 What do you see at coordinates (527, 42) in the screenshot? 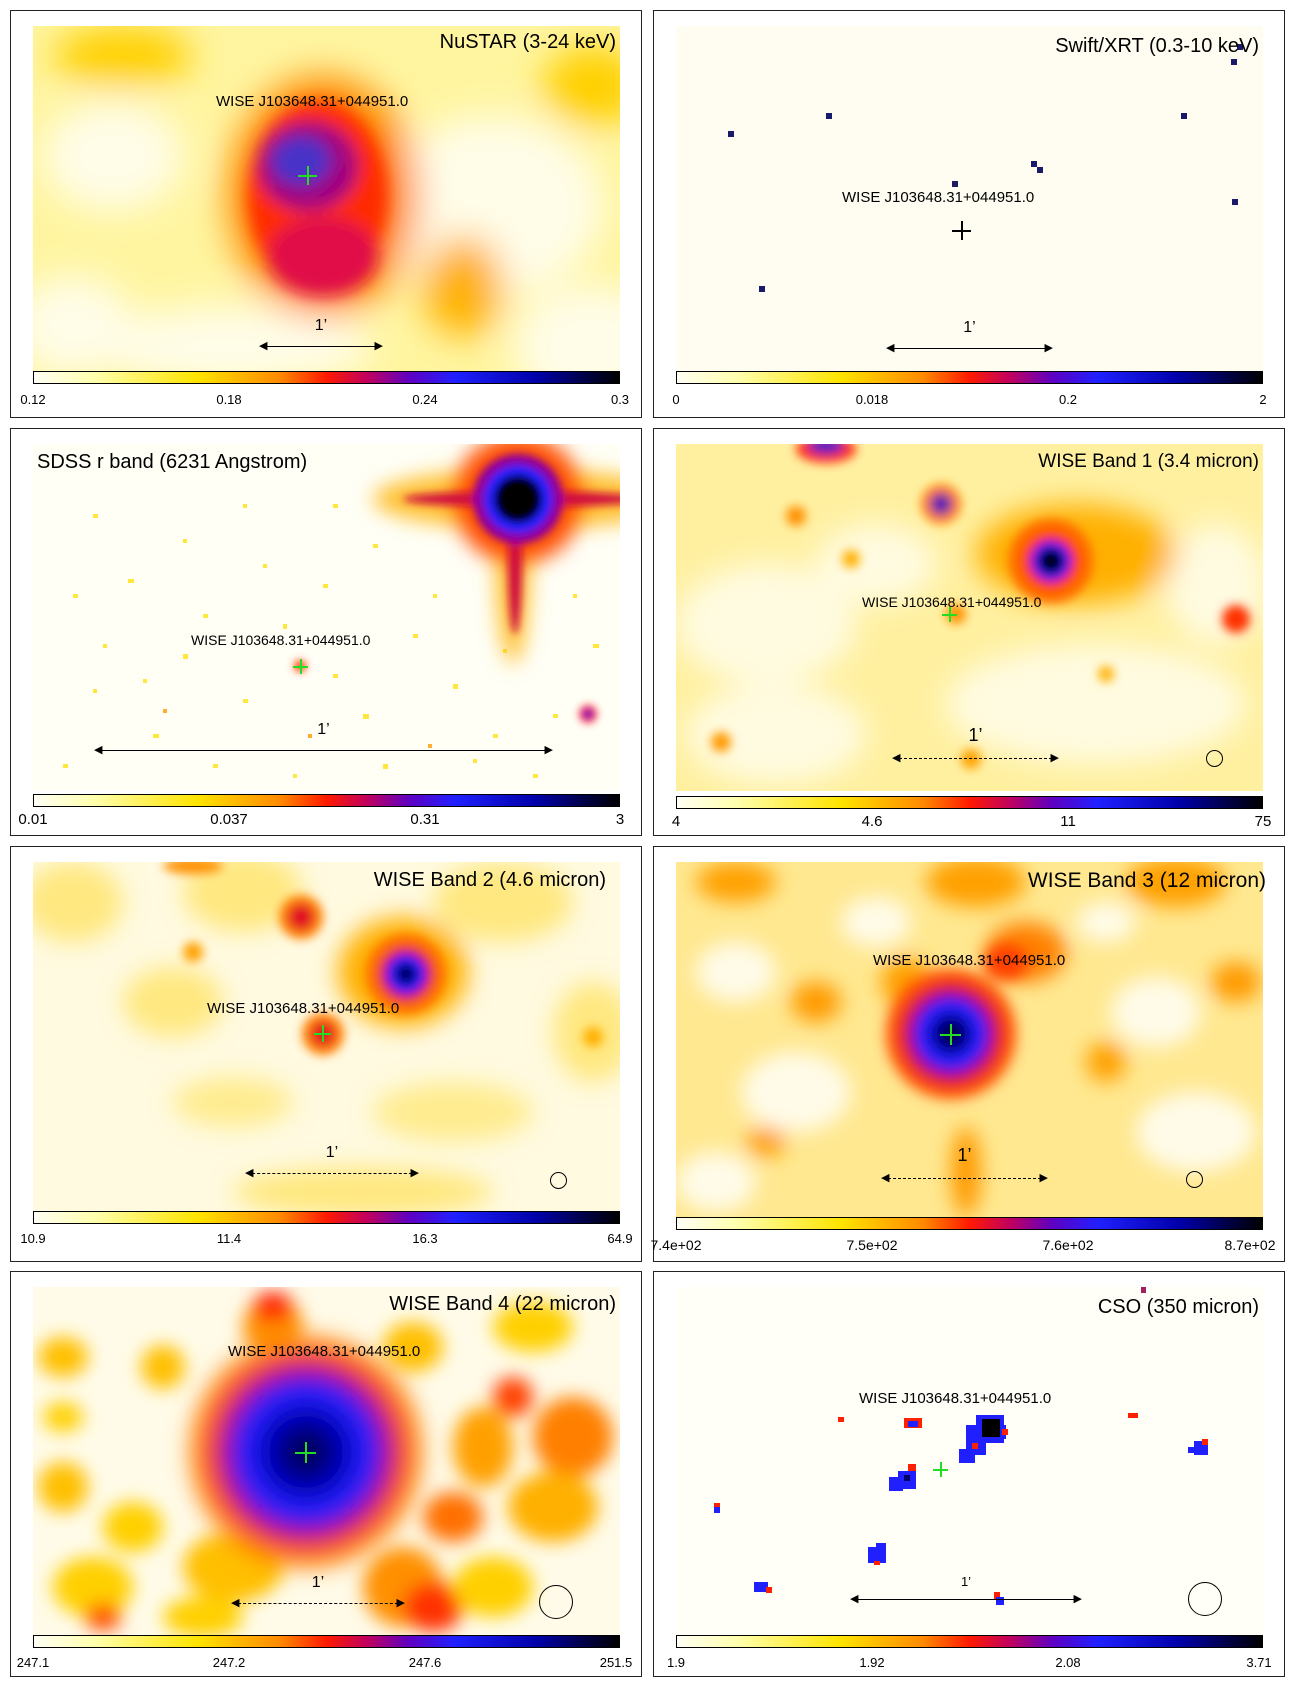
I see `panel-title: NuSTAR (3-24 keV)` at bounding box center [527, 42].